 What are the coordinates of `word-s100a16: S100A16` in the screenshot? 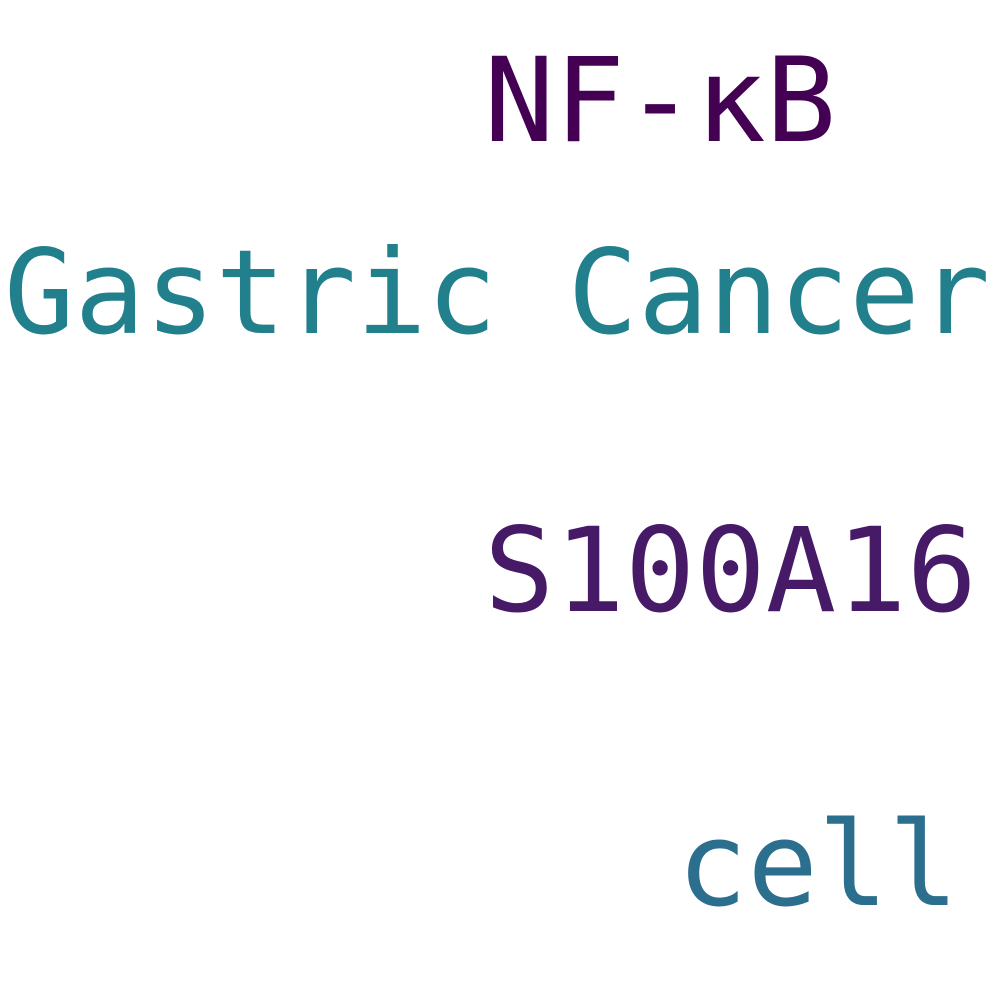 It's located at (731, 570).